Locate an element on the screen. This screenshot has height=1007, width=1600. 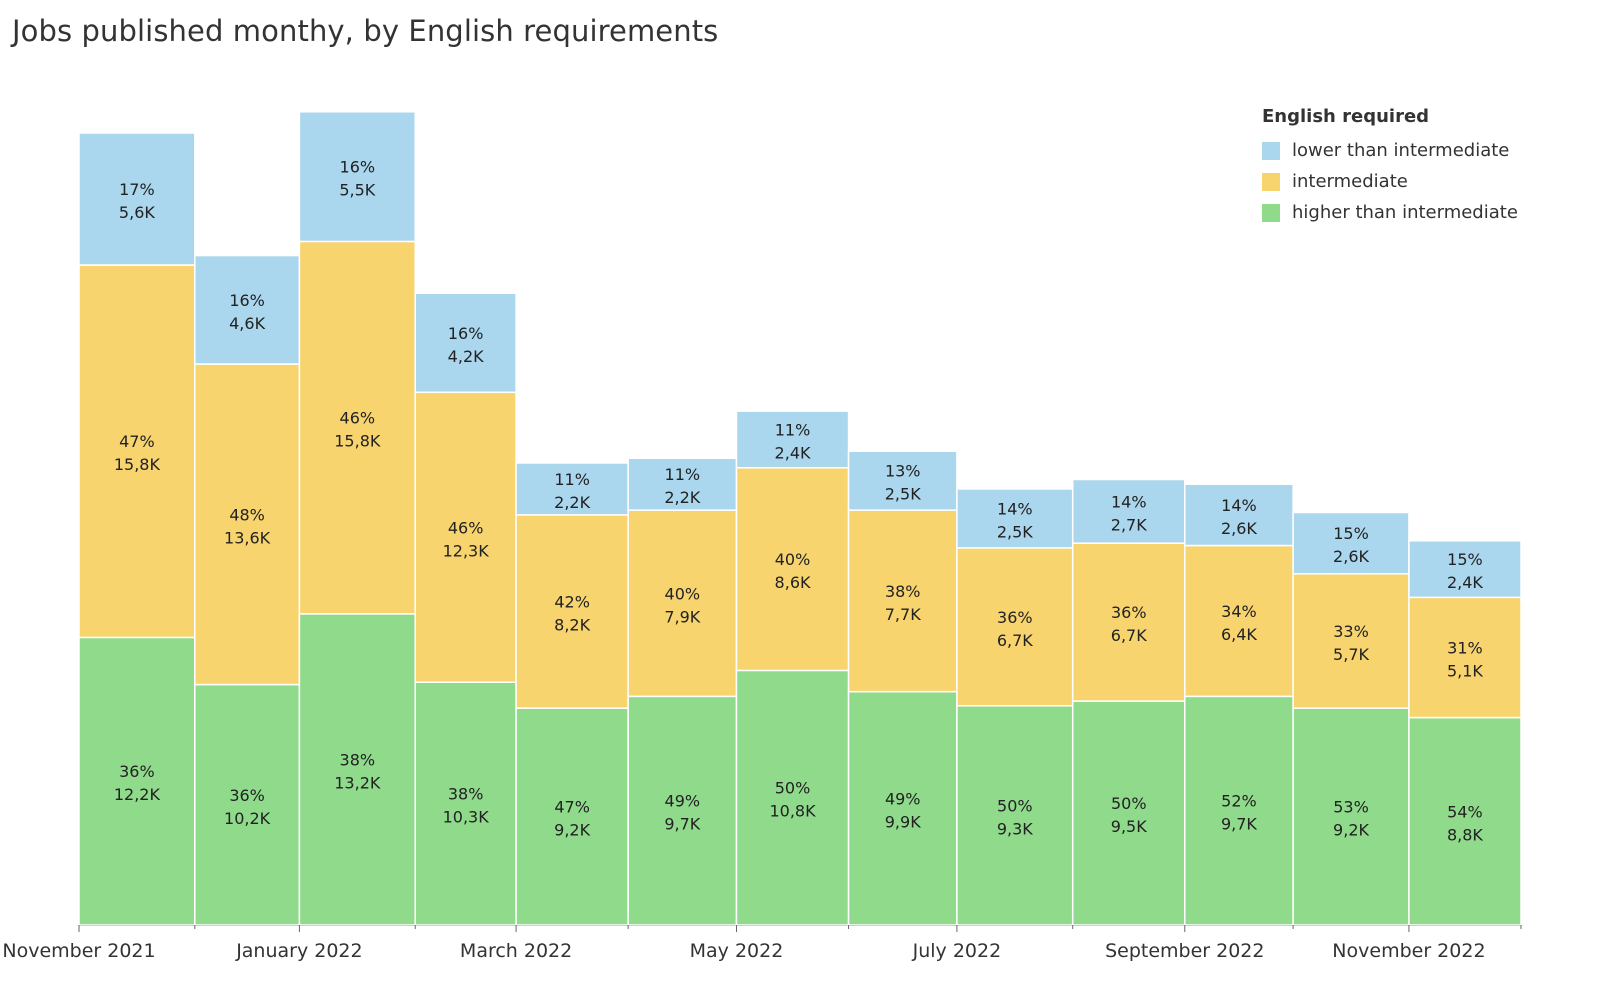
value-label: 12,3K is located at coordinates (466, 550).